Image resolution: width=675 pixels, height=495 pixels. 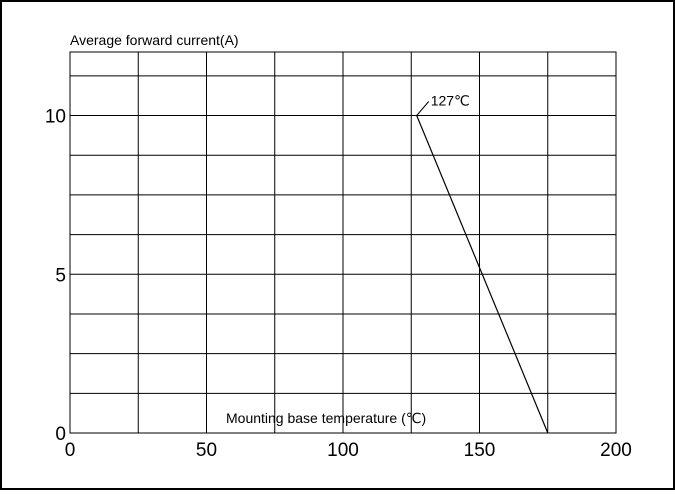 I want to click on x-tick-label: 100, so click(x=343, y=450).